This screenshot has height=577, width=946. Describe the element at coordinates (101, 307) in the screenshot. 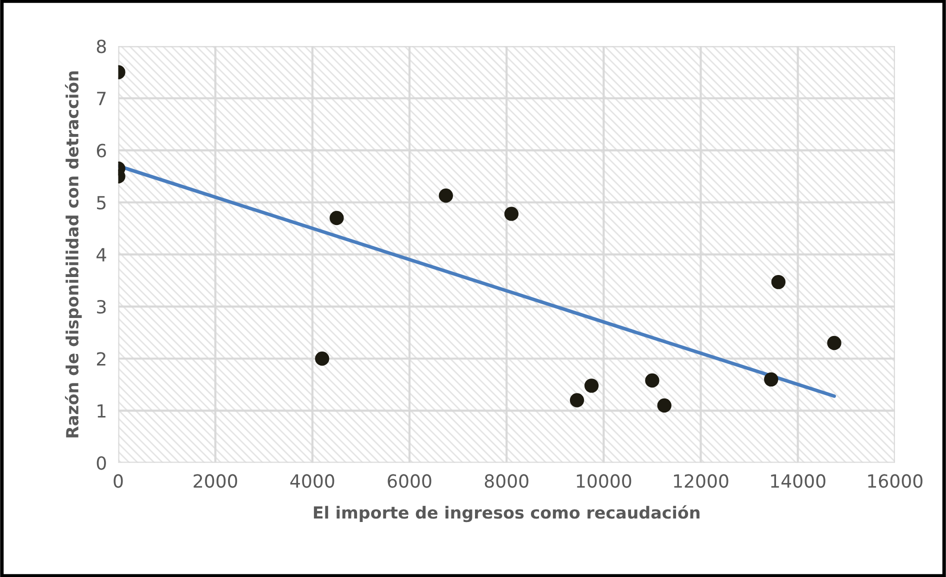

I see `y-tick-label: 3` at that location.